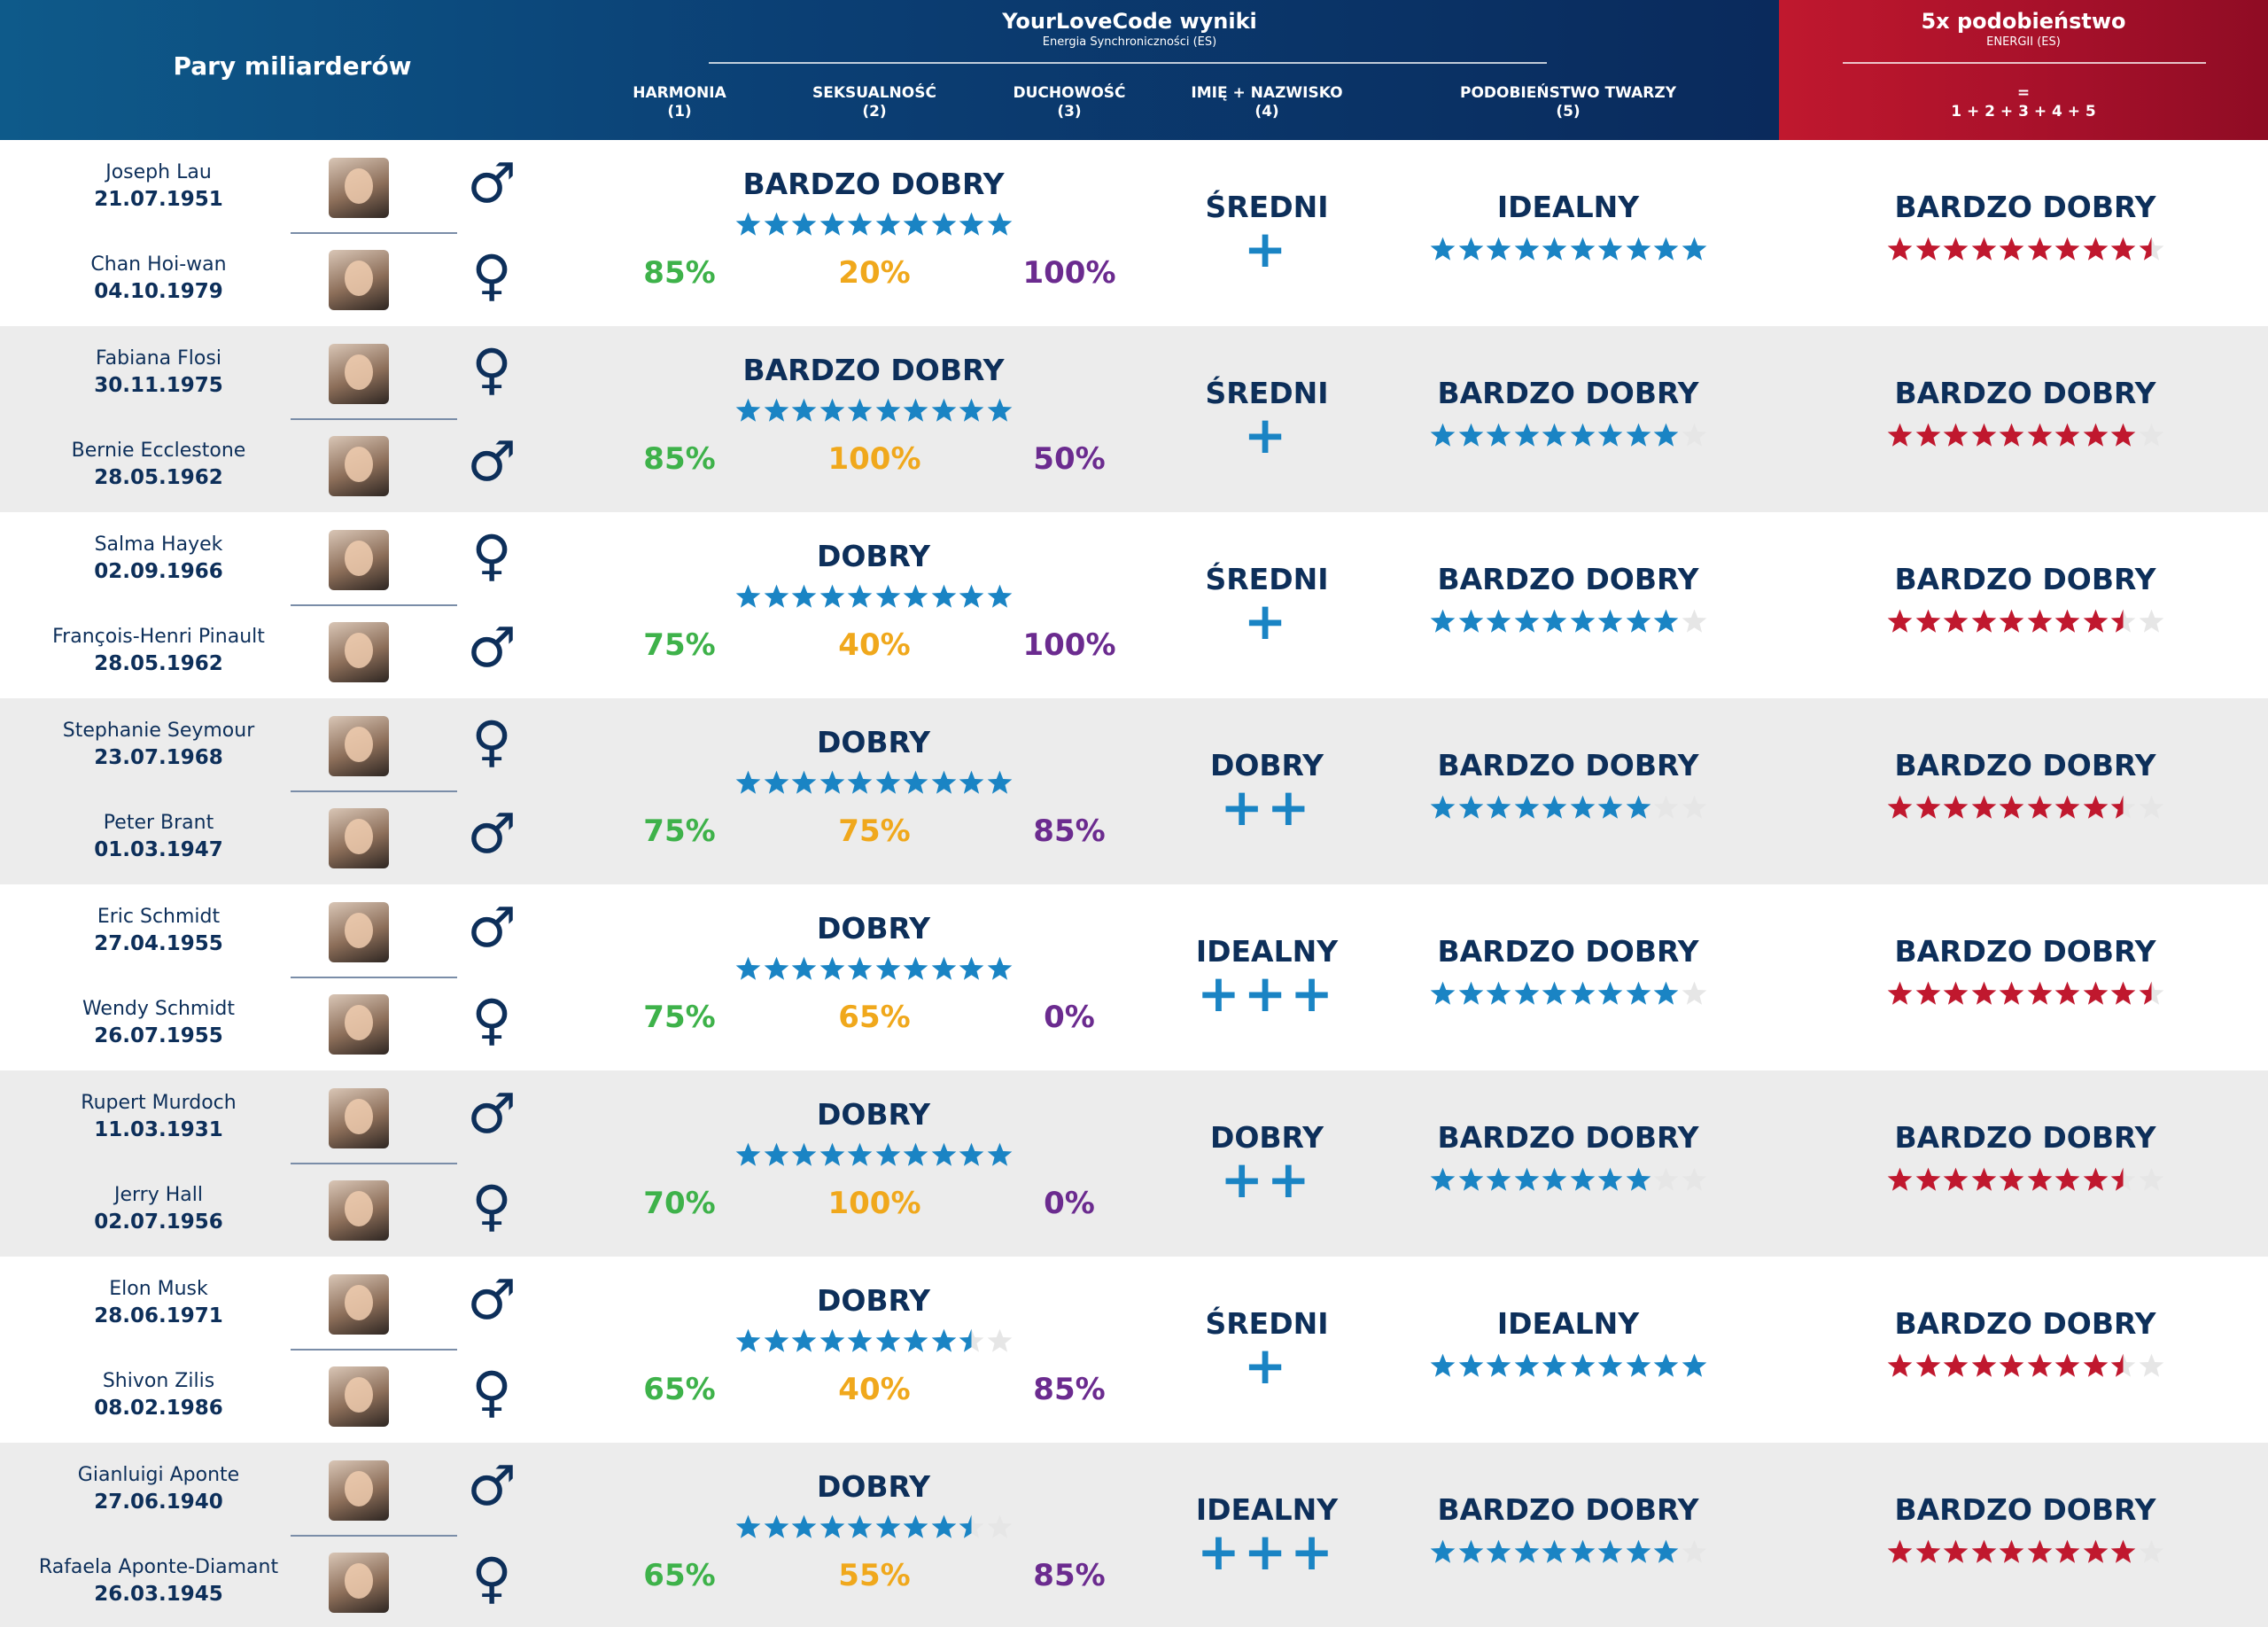 This screenshot has width=2268, height=1627. I want to click on person2-name: Wendy Schmidt, so click(159, 1009).